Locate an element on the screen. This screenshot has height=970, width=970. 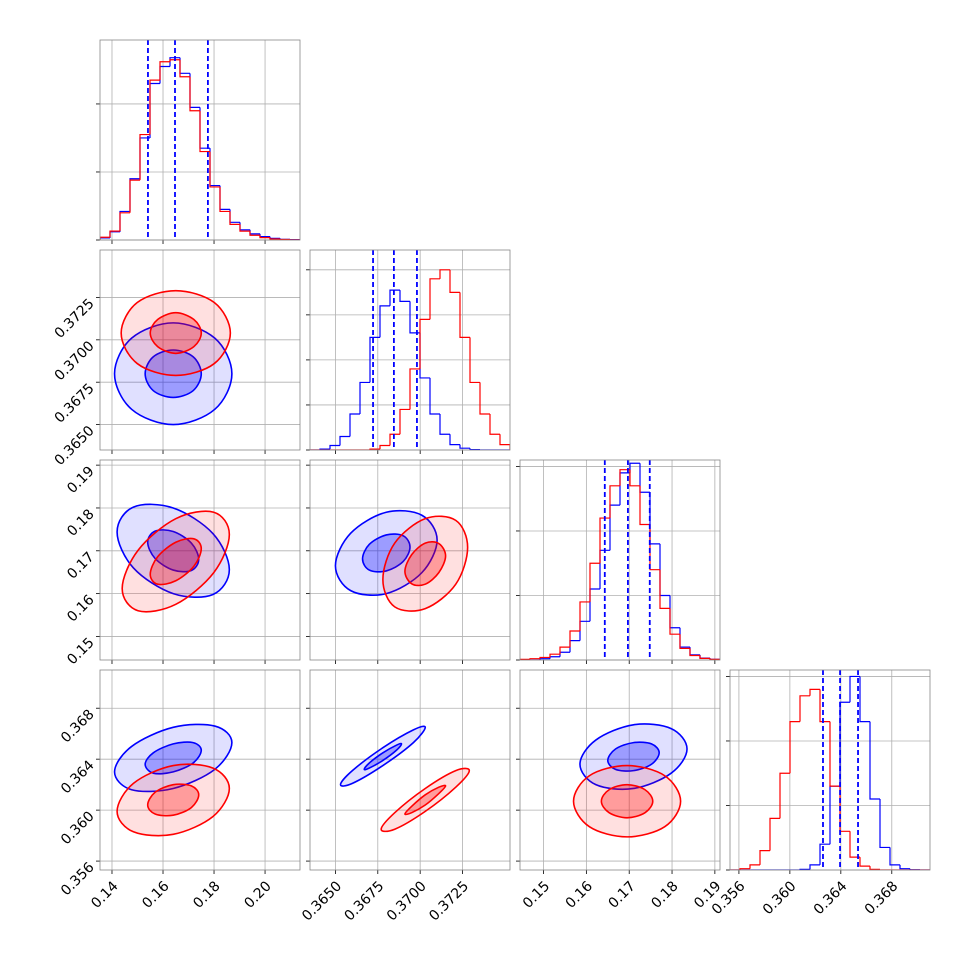
x-tick-label: 0.16 is located at coordinates (155, 894).